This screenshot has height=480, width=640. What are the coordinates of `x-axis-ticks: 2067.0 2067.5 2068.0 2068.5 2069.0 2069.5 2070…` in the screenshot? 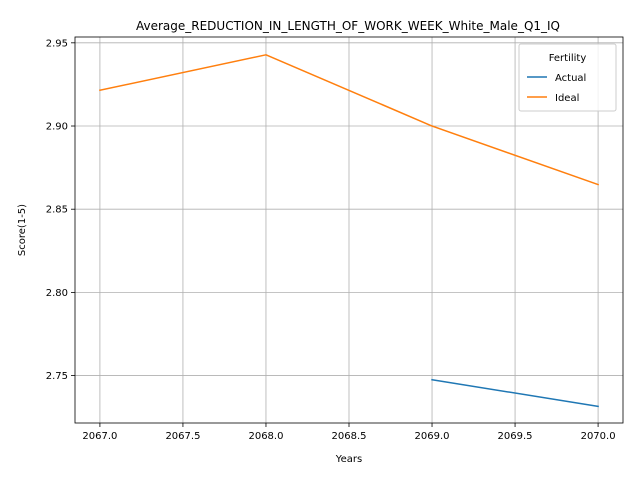 It's located at (349, 432).